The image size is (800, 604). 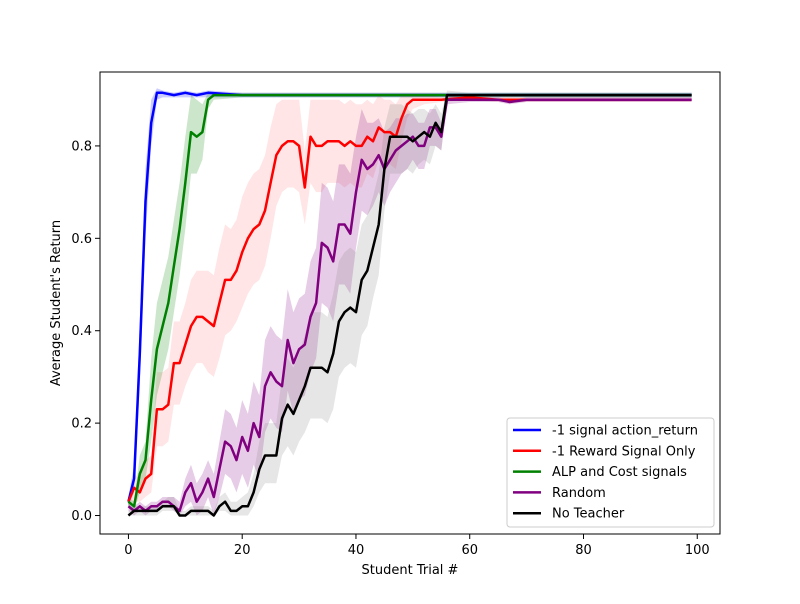 What do you see at coordinates (81, 516) in the screenshot?
I see `y-tick-label: 0.0` at bounding box center [81, 516].